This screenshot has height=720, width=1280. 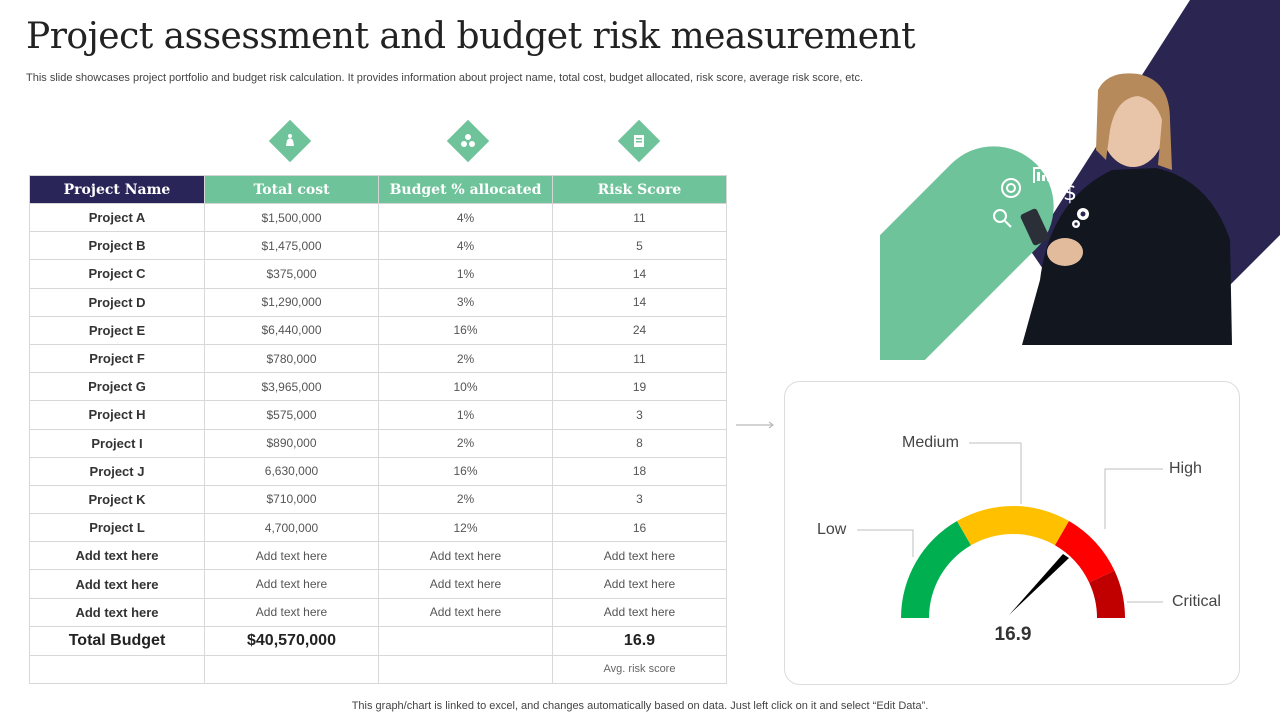 I want to click on table-row: Project B $1,475,000 4% 5, so click(x=378, y=246).